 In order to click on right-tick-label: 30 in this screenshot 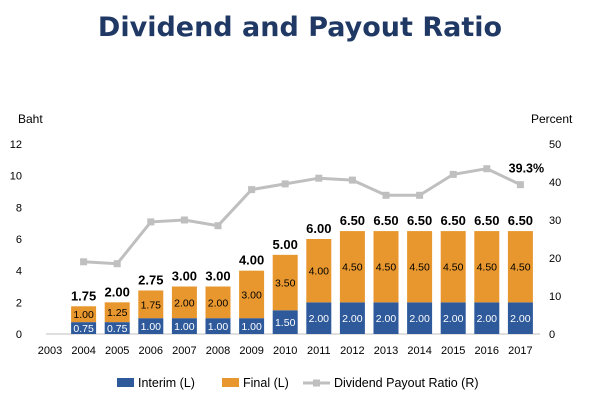, I will do `click(555, 221)`.